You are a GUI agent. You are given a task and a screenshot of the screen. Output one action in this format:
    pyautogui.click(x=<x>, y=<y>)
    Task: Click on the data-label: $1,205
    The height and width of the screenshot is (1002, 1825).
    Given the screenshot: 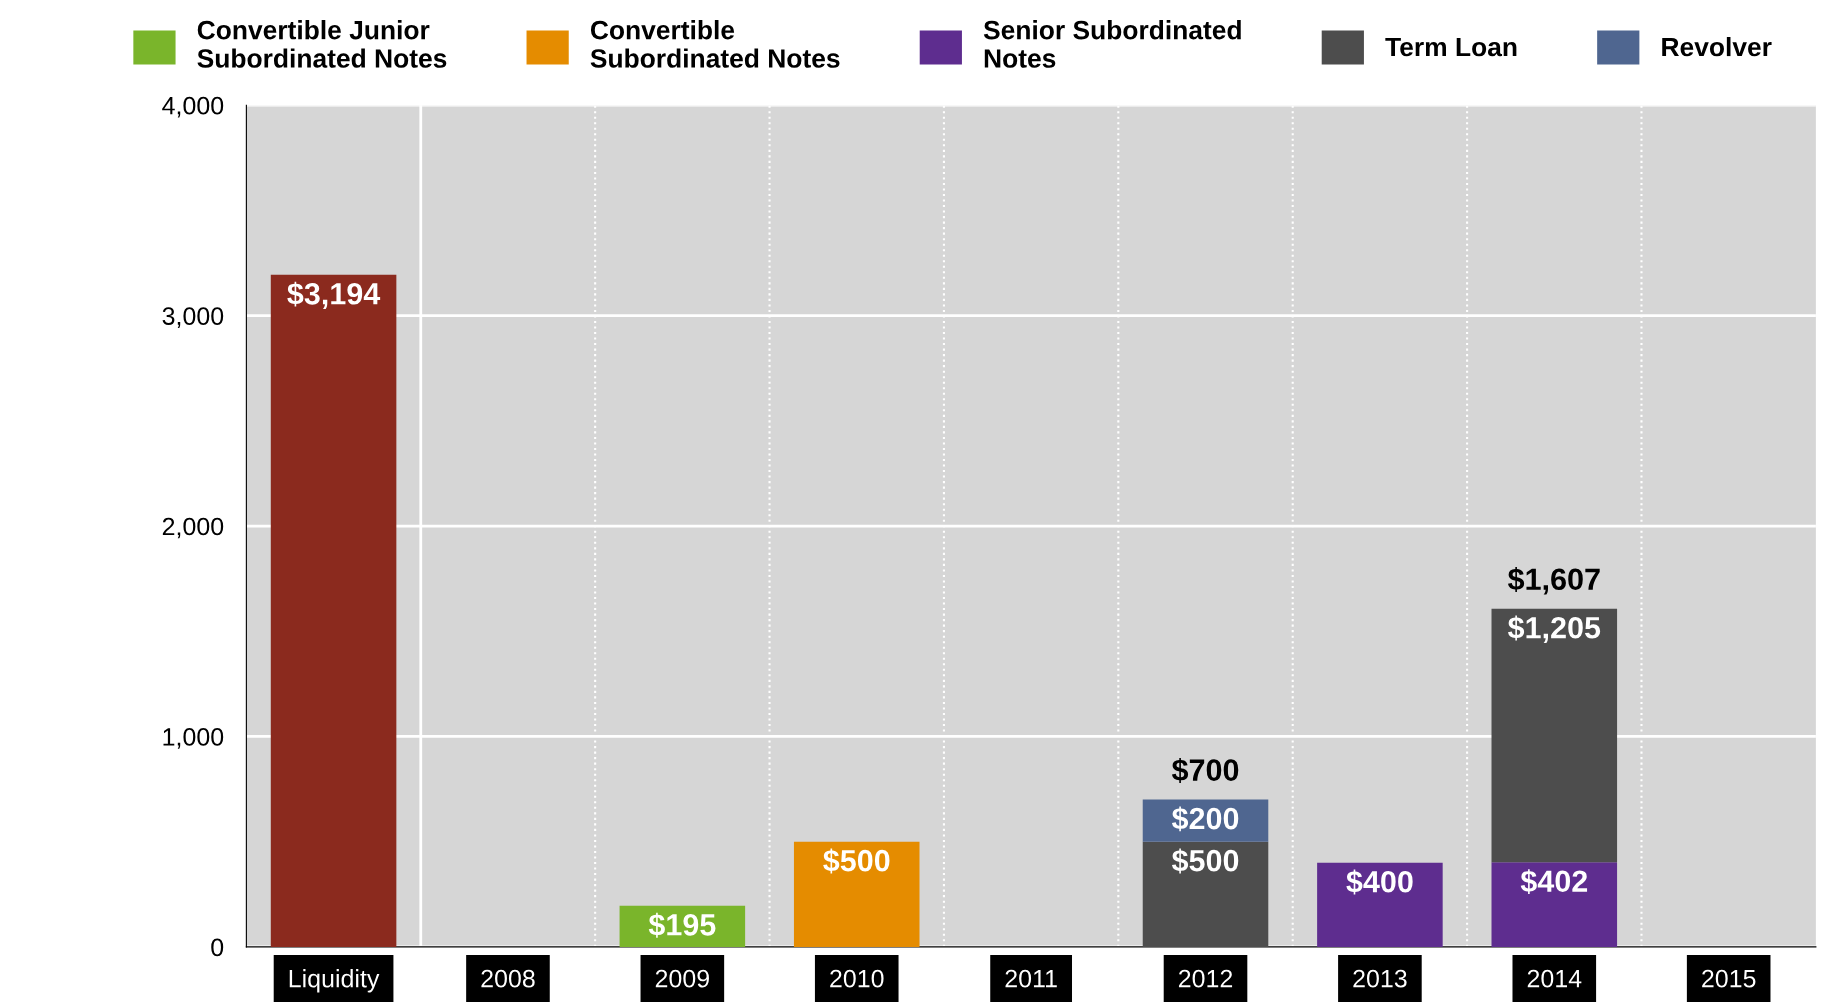 What is the action you would take?
    pyautogui.click(x=1554, y=629)
    